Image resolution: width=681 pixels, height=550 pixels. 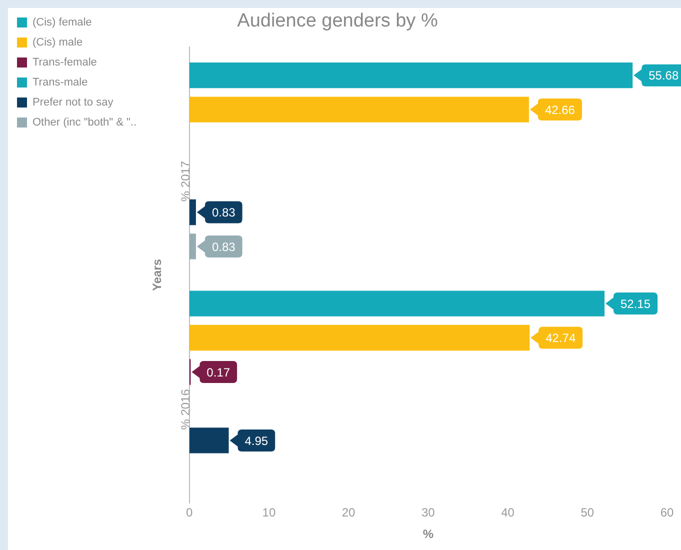 What do you see at coordinates (218, 372) in the screenshot?
I see `data-label: 0.17` at bounding box center [218, 372].